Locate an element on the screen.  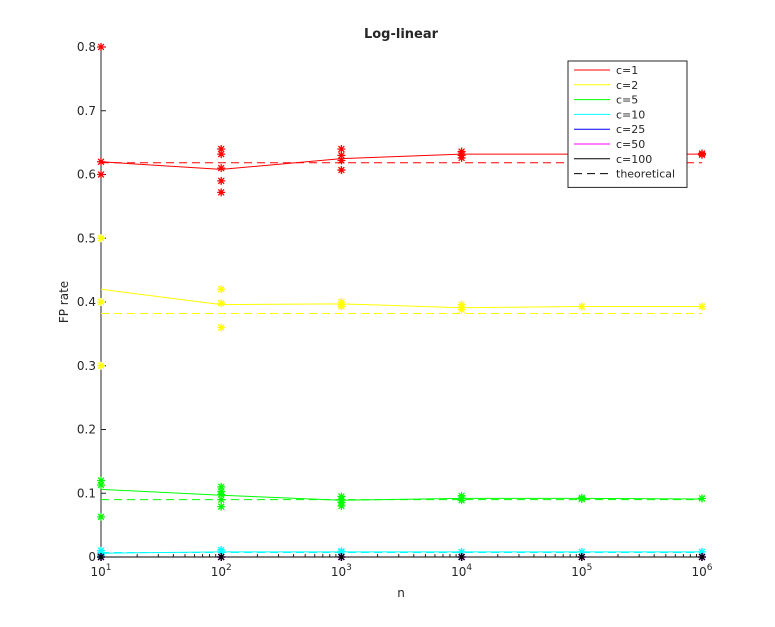
legend-label: c=10 is located at coordinates (630, 114).